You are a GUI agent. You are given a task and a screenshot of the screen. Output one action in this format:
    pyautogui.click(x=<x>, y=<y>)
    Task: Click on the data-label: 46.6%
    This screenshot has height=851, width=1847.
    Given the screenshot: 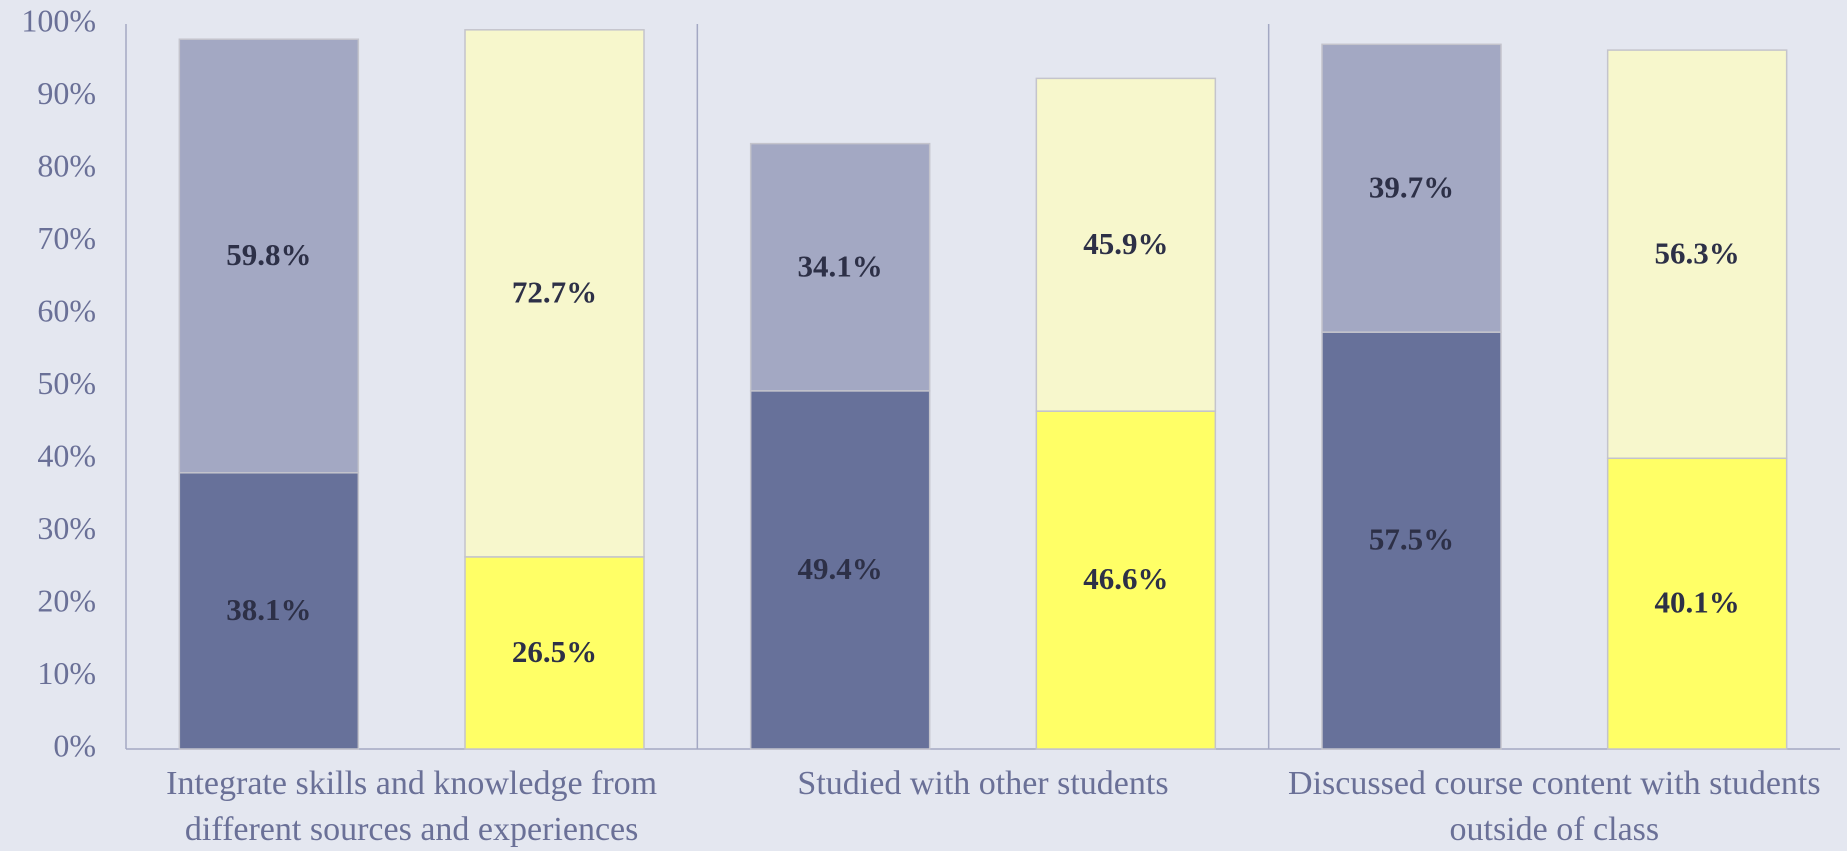 What is the action you would take?
    pyautogui.click(x=1125, y=578)
    